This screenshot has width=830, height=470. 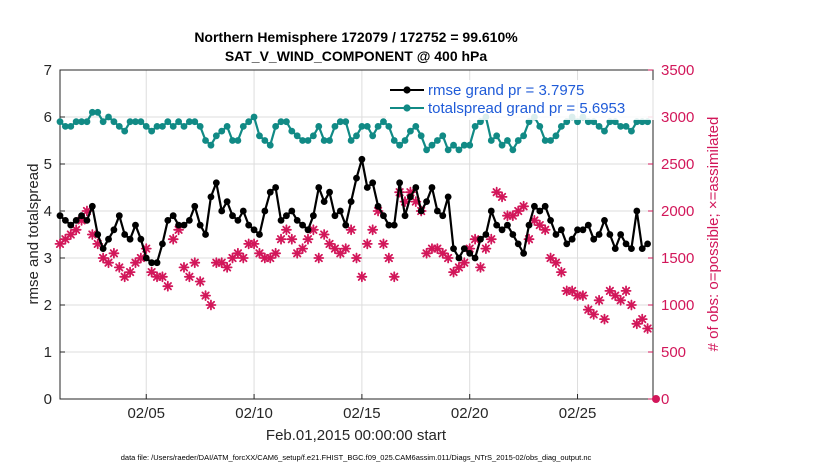 I want to click on obs-point-zero, so click(x=656, y=399).